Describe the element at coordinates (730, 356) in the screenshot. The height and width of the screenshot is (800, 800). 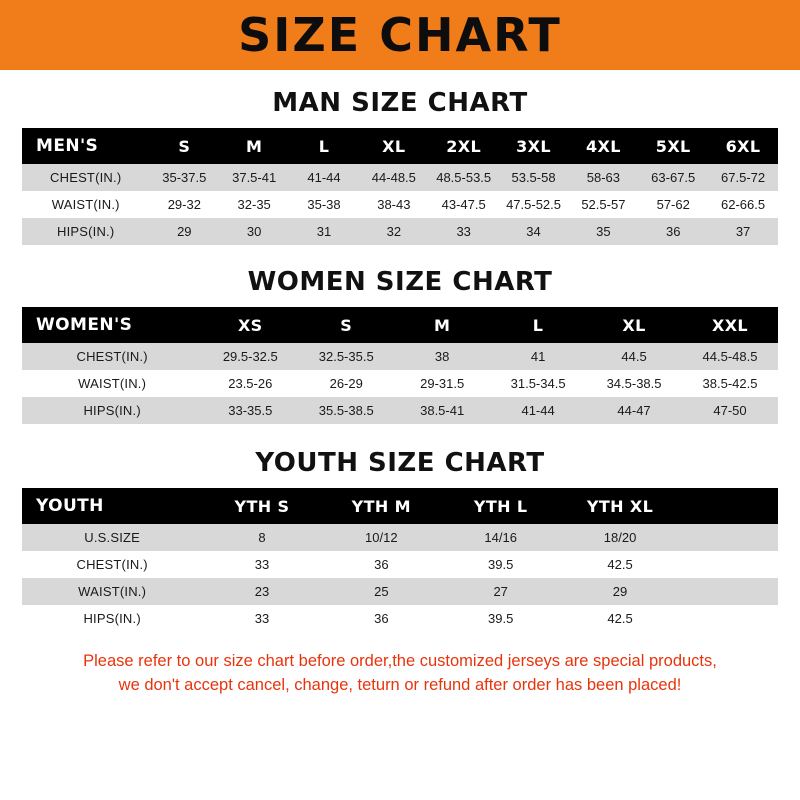
I see `cell: 44.5-48.5` at that location.